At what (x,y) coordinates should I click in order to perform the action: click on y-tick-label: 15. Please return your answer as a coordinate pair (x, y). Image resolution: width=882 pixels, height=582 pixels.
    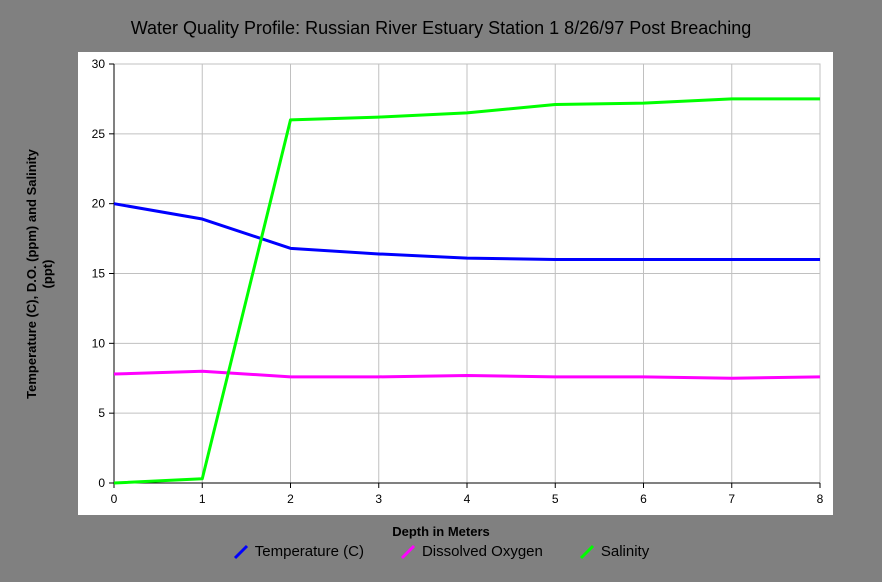
    Looking at the image, I should click on (99, 274).